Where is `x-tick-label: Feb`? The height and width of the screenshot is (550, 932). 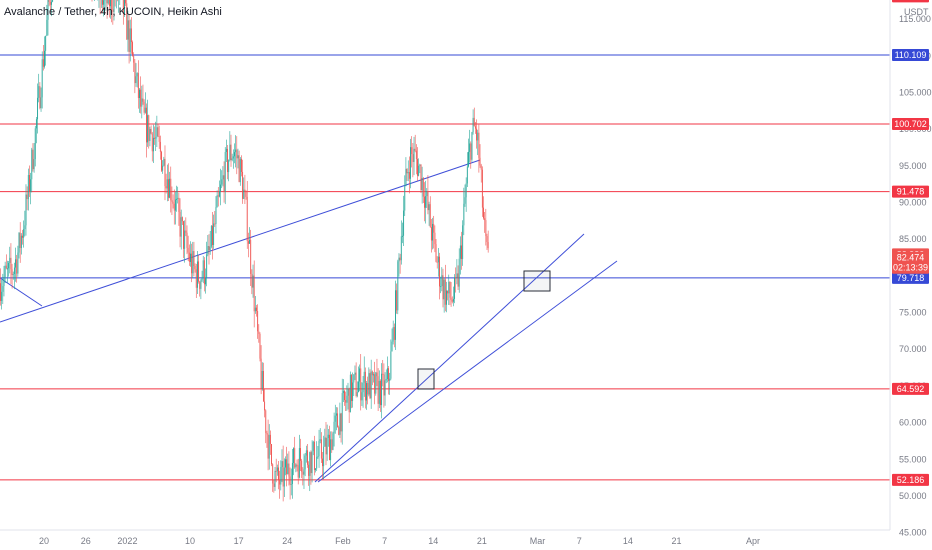
x-tick-label: Feb is located at coordinates (343, 541).